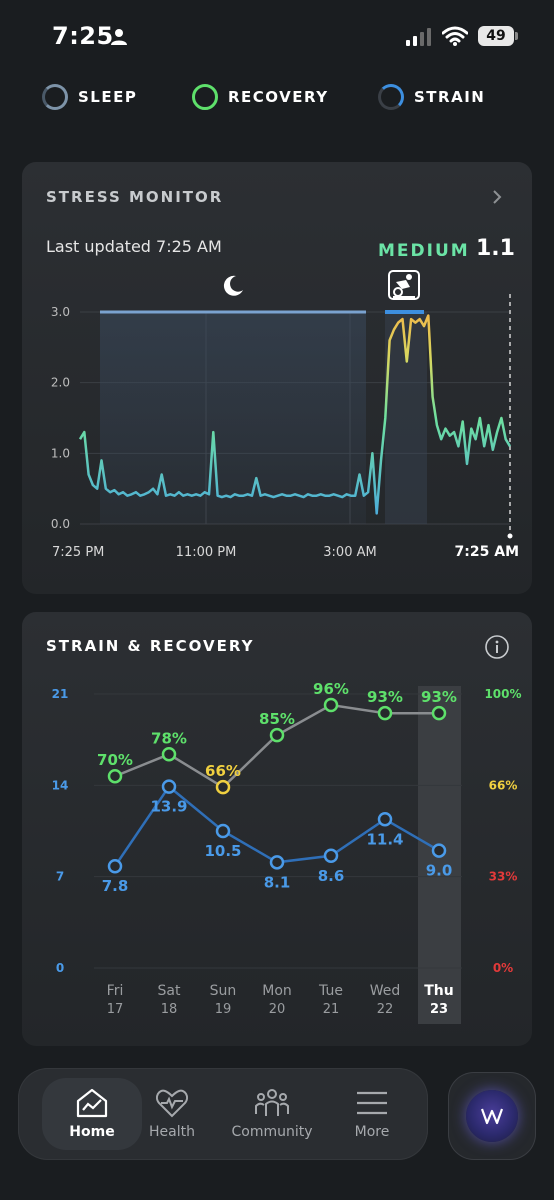  What do you see at coordinates (487, 552) in the screenshot?
I see `x-tick-label: 7:25 AM` at bounding box center [487, 552].